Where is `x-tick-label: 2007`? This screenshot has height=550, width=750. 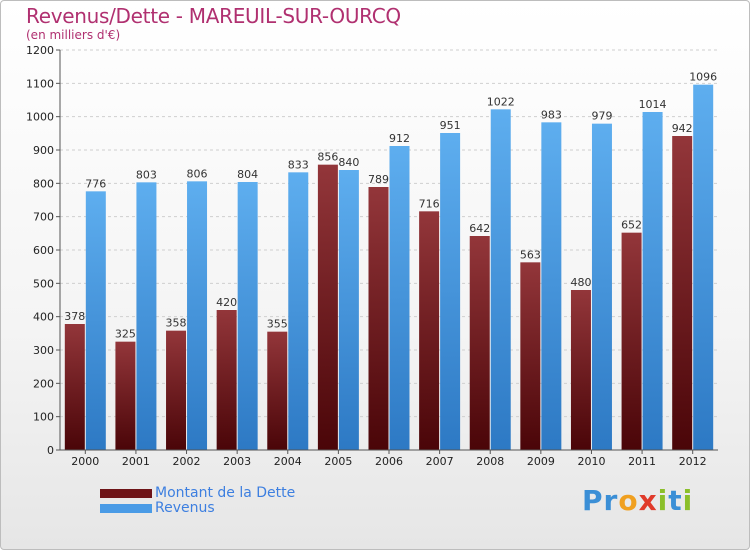 x-tick-label: 2007 is located at coordinates (440, 461).